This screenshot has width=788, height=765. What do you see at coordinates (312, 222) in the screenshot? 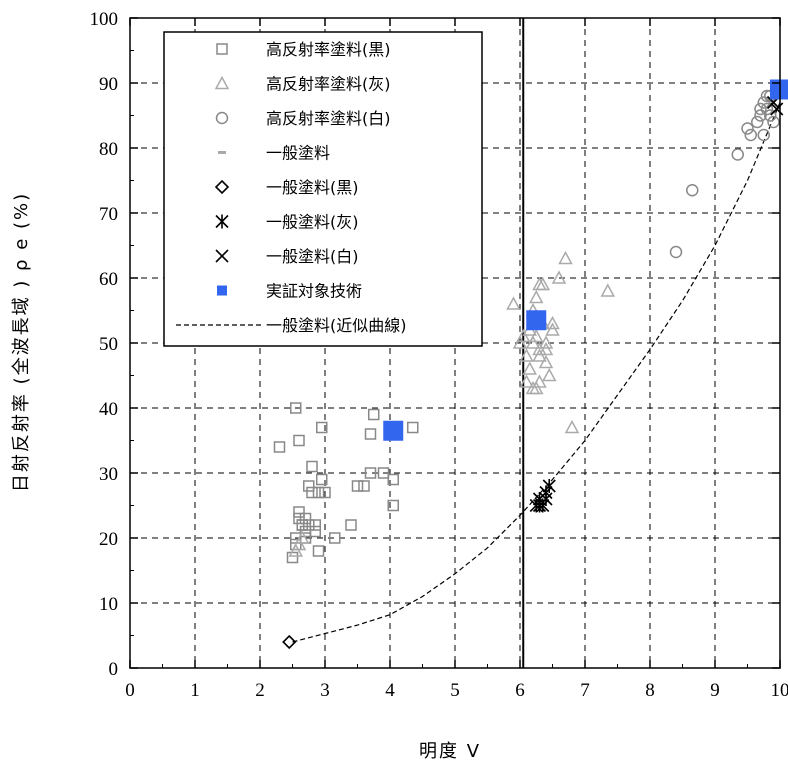
I see `legend-label: 一般塗料(灰)` at bounding box center [312, 222].